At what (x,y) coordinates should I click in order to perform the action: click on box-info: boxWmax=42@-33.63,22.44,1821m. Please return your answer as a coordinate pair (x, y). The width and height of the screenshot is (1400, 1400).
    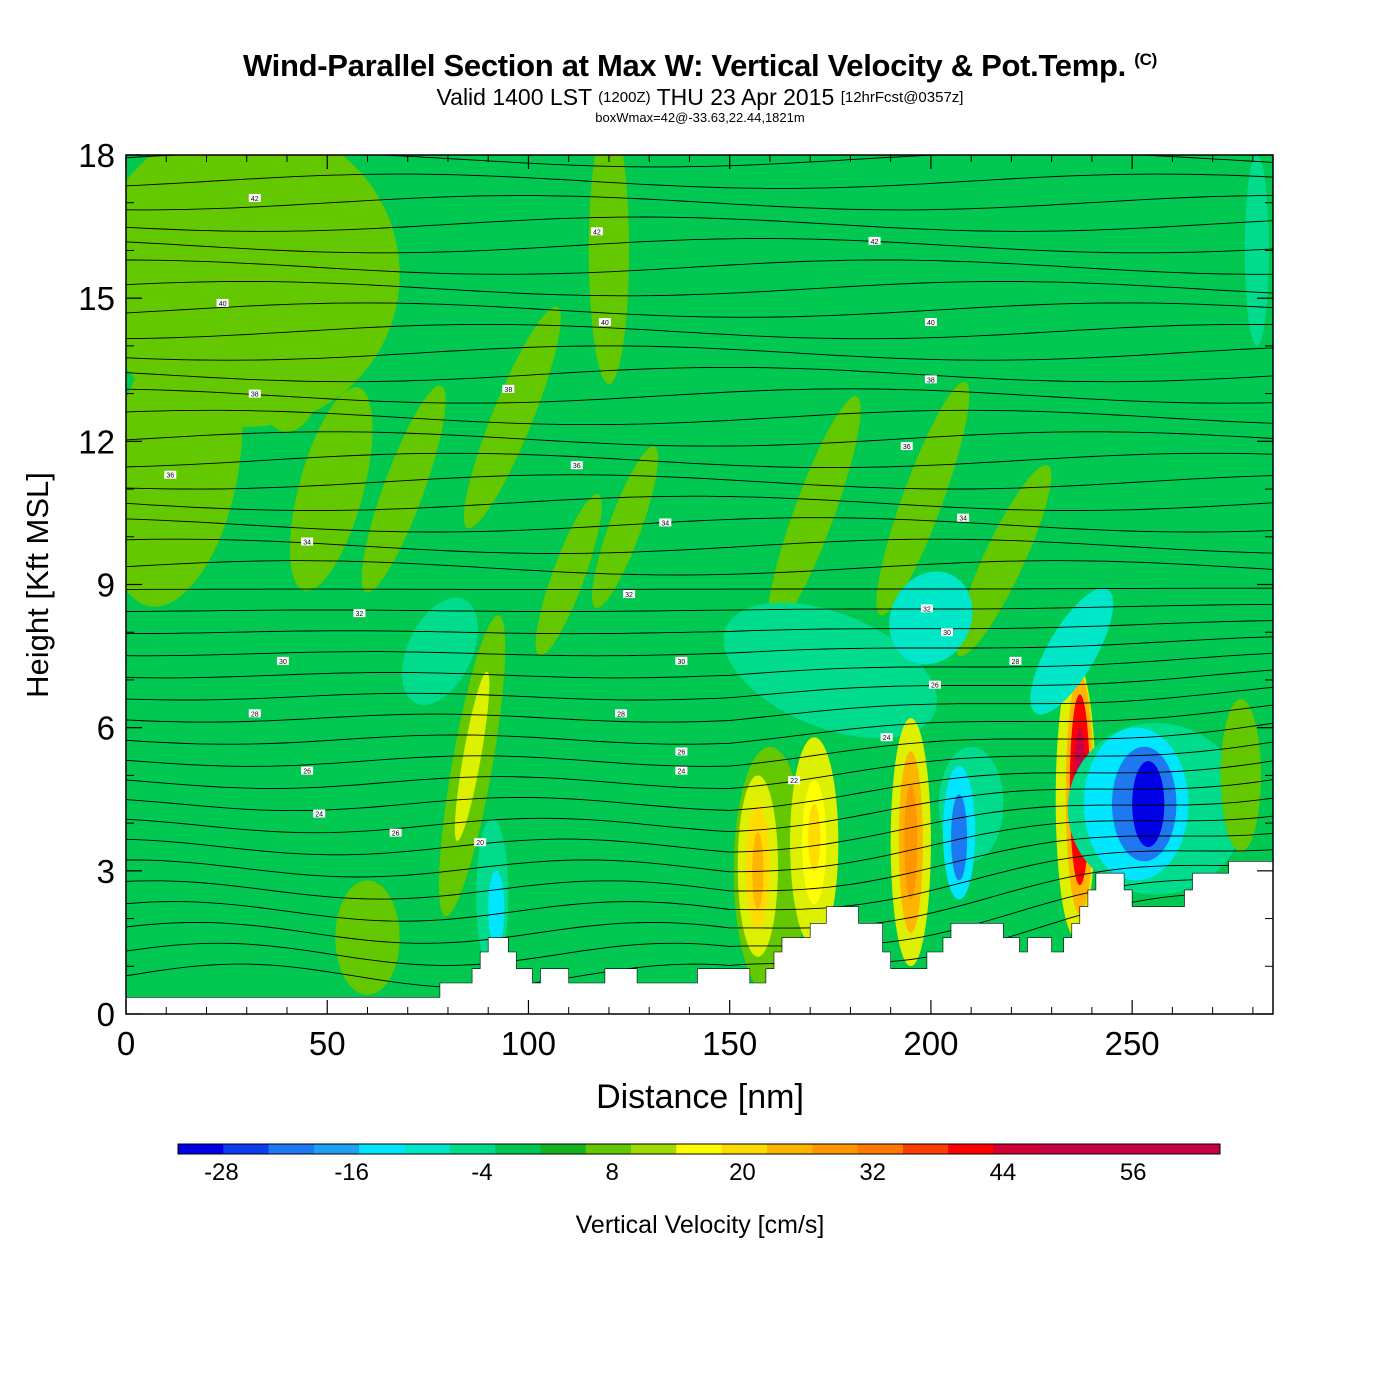
    Looking at the image, I should click on (700, 117).